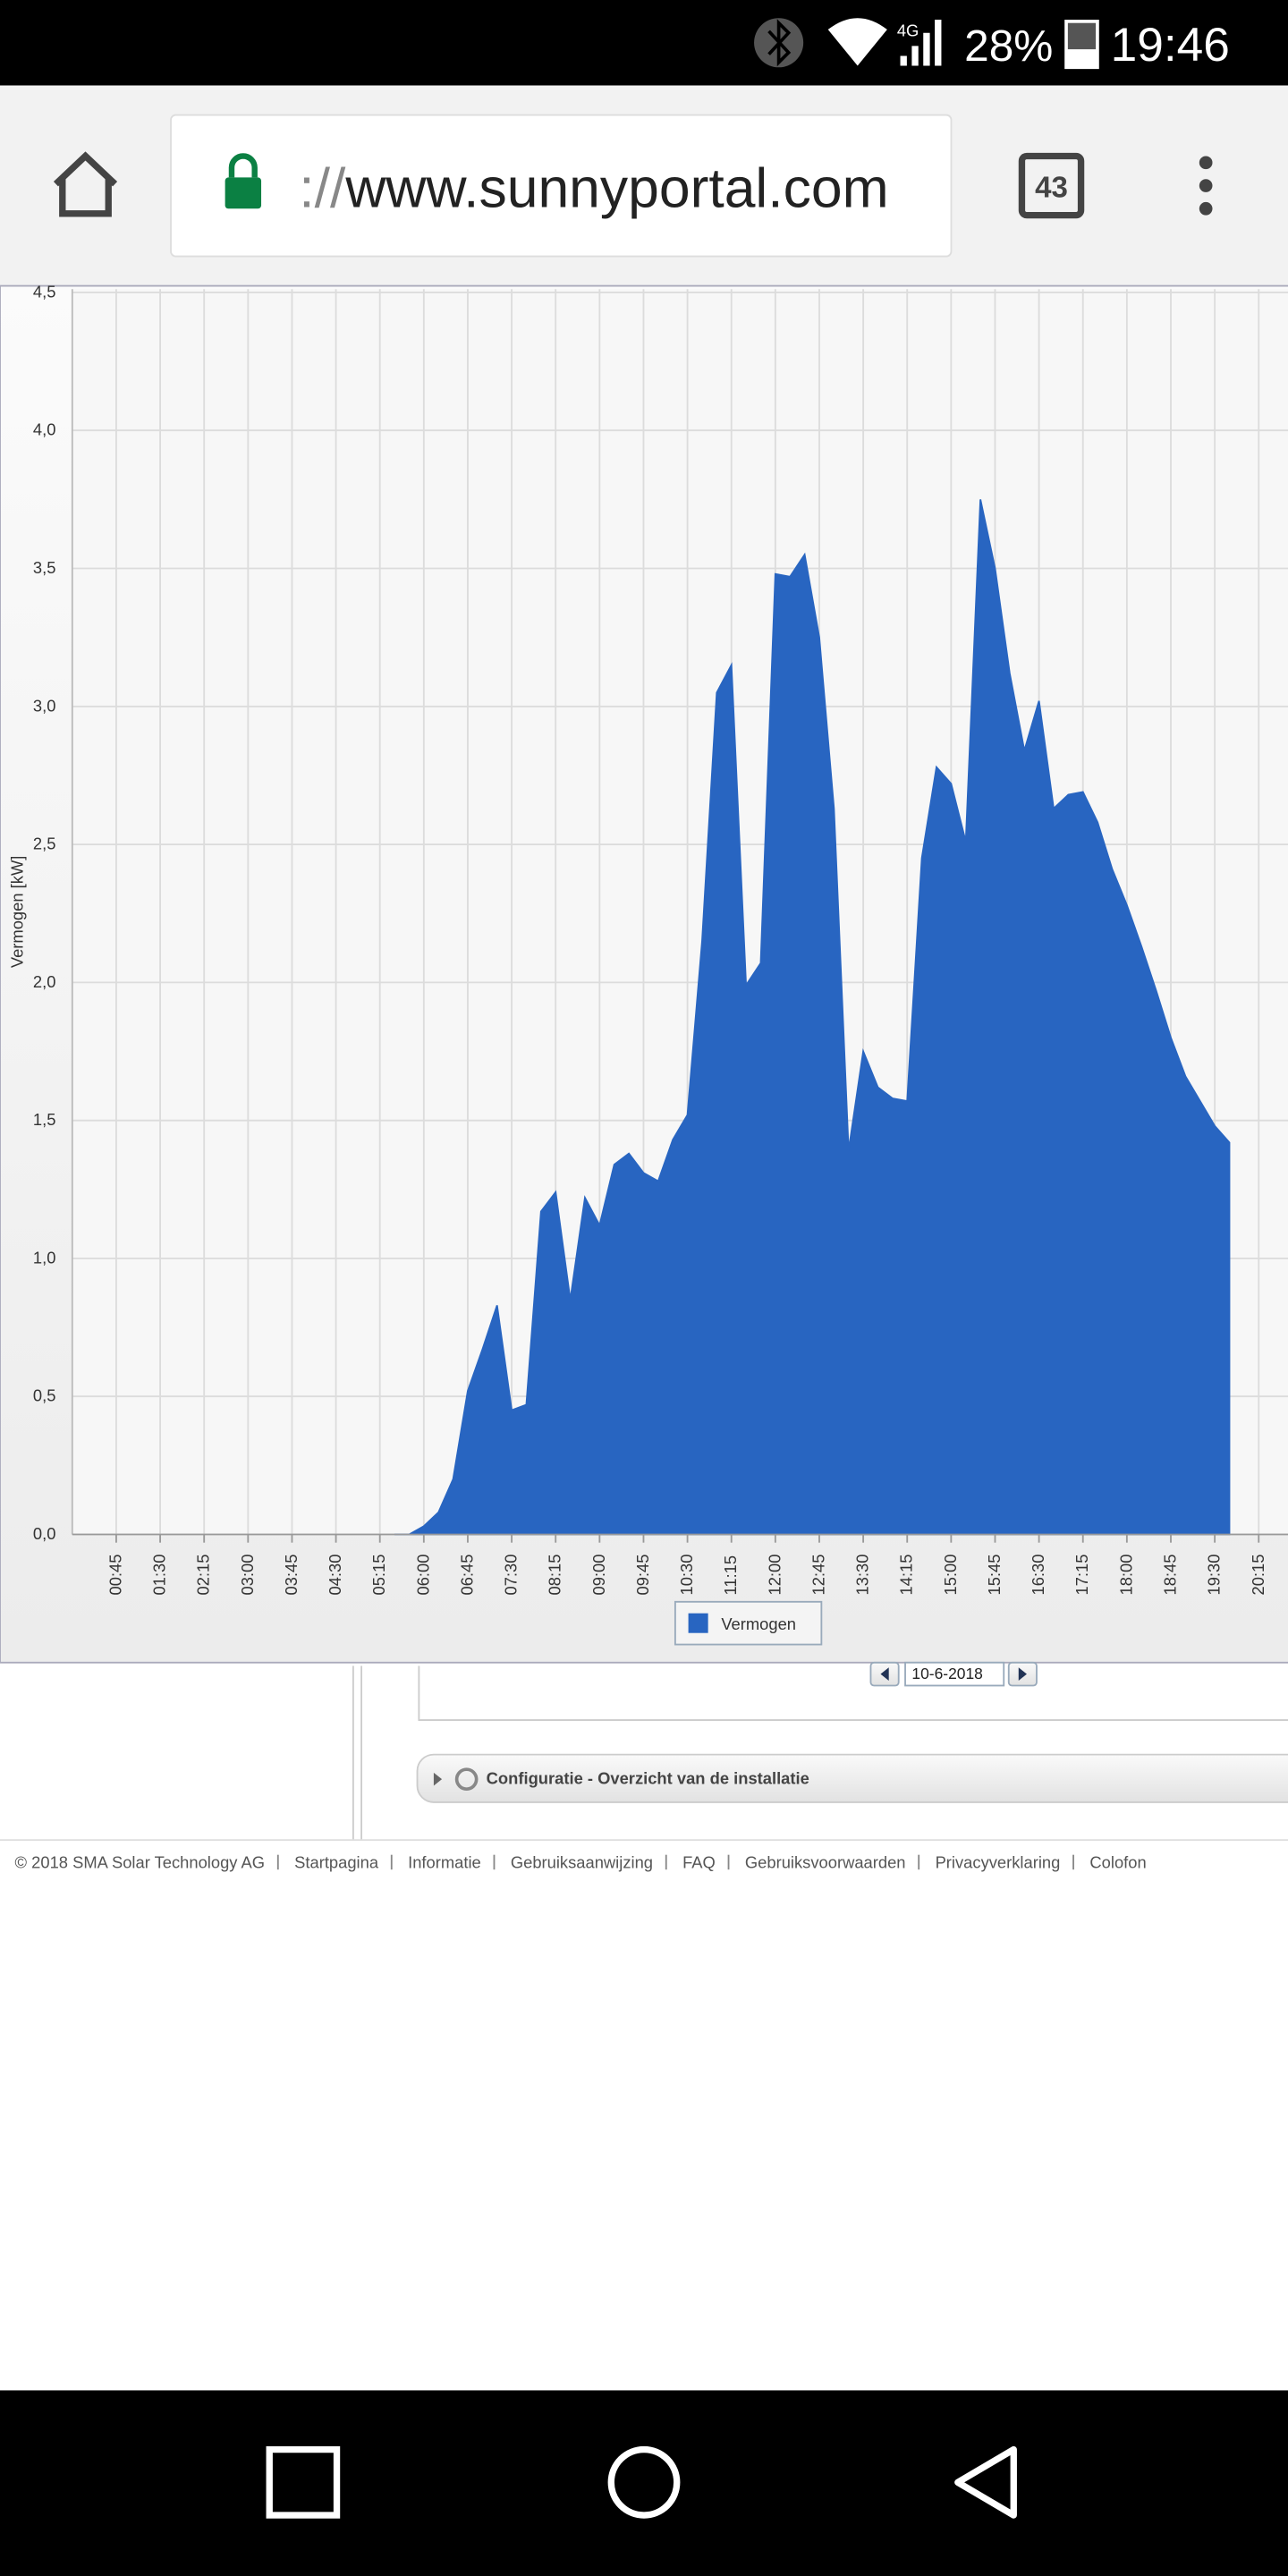 The image size is (1288, 2576). Describe the element at coordinates (44, 567) in the screenshot. I see `y-tick-label: 3,5` at that location.